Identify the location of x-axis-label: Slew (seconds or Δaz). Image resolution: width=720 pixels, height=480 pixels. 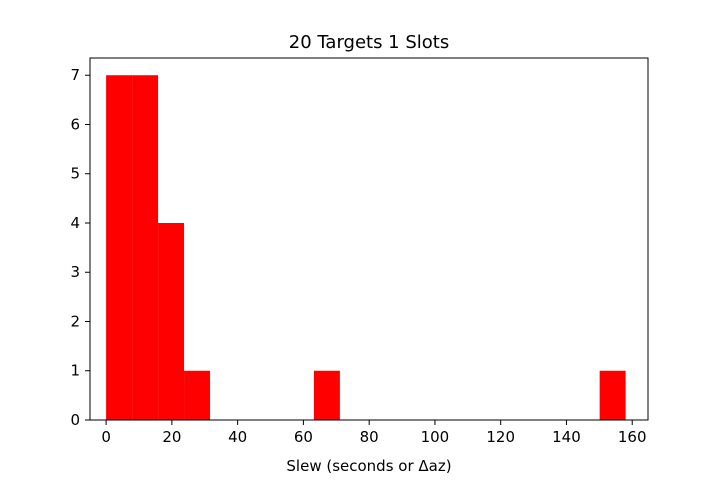
(368, 466).